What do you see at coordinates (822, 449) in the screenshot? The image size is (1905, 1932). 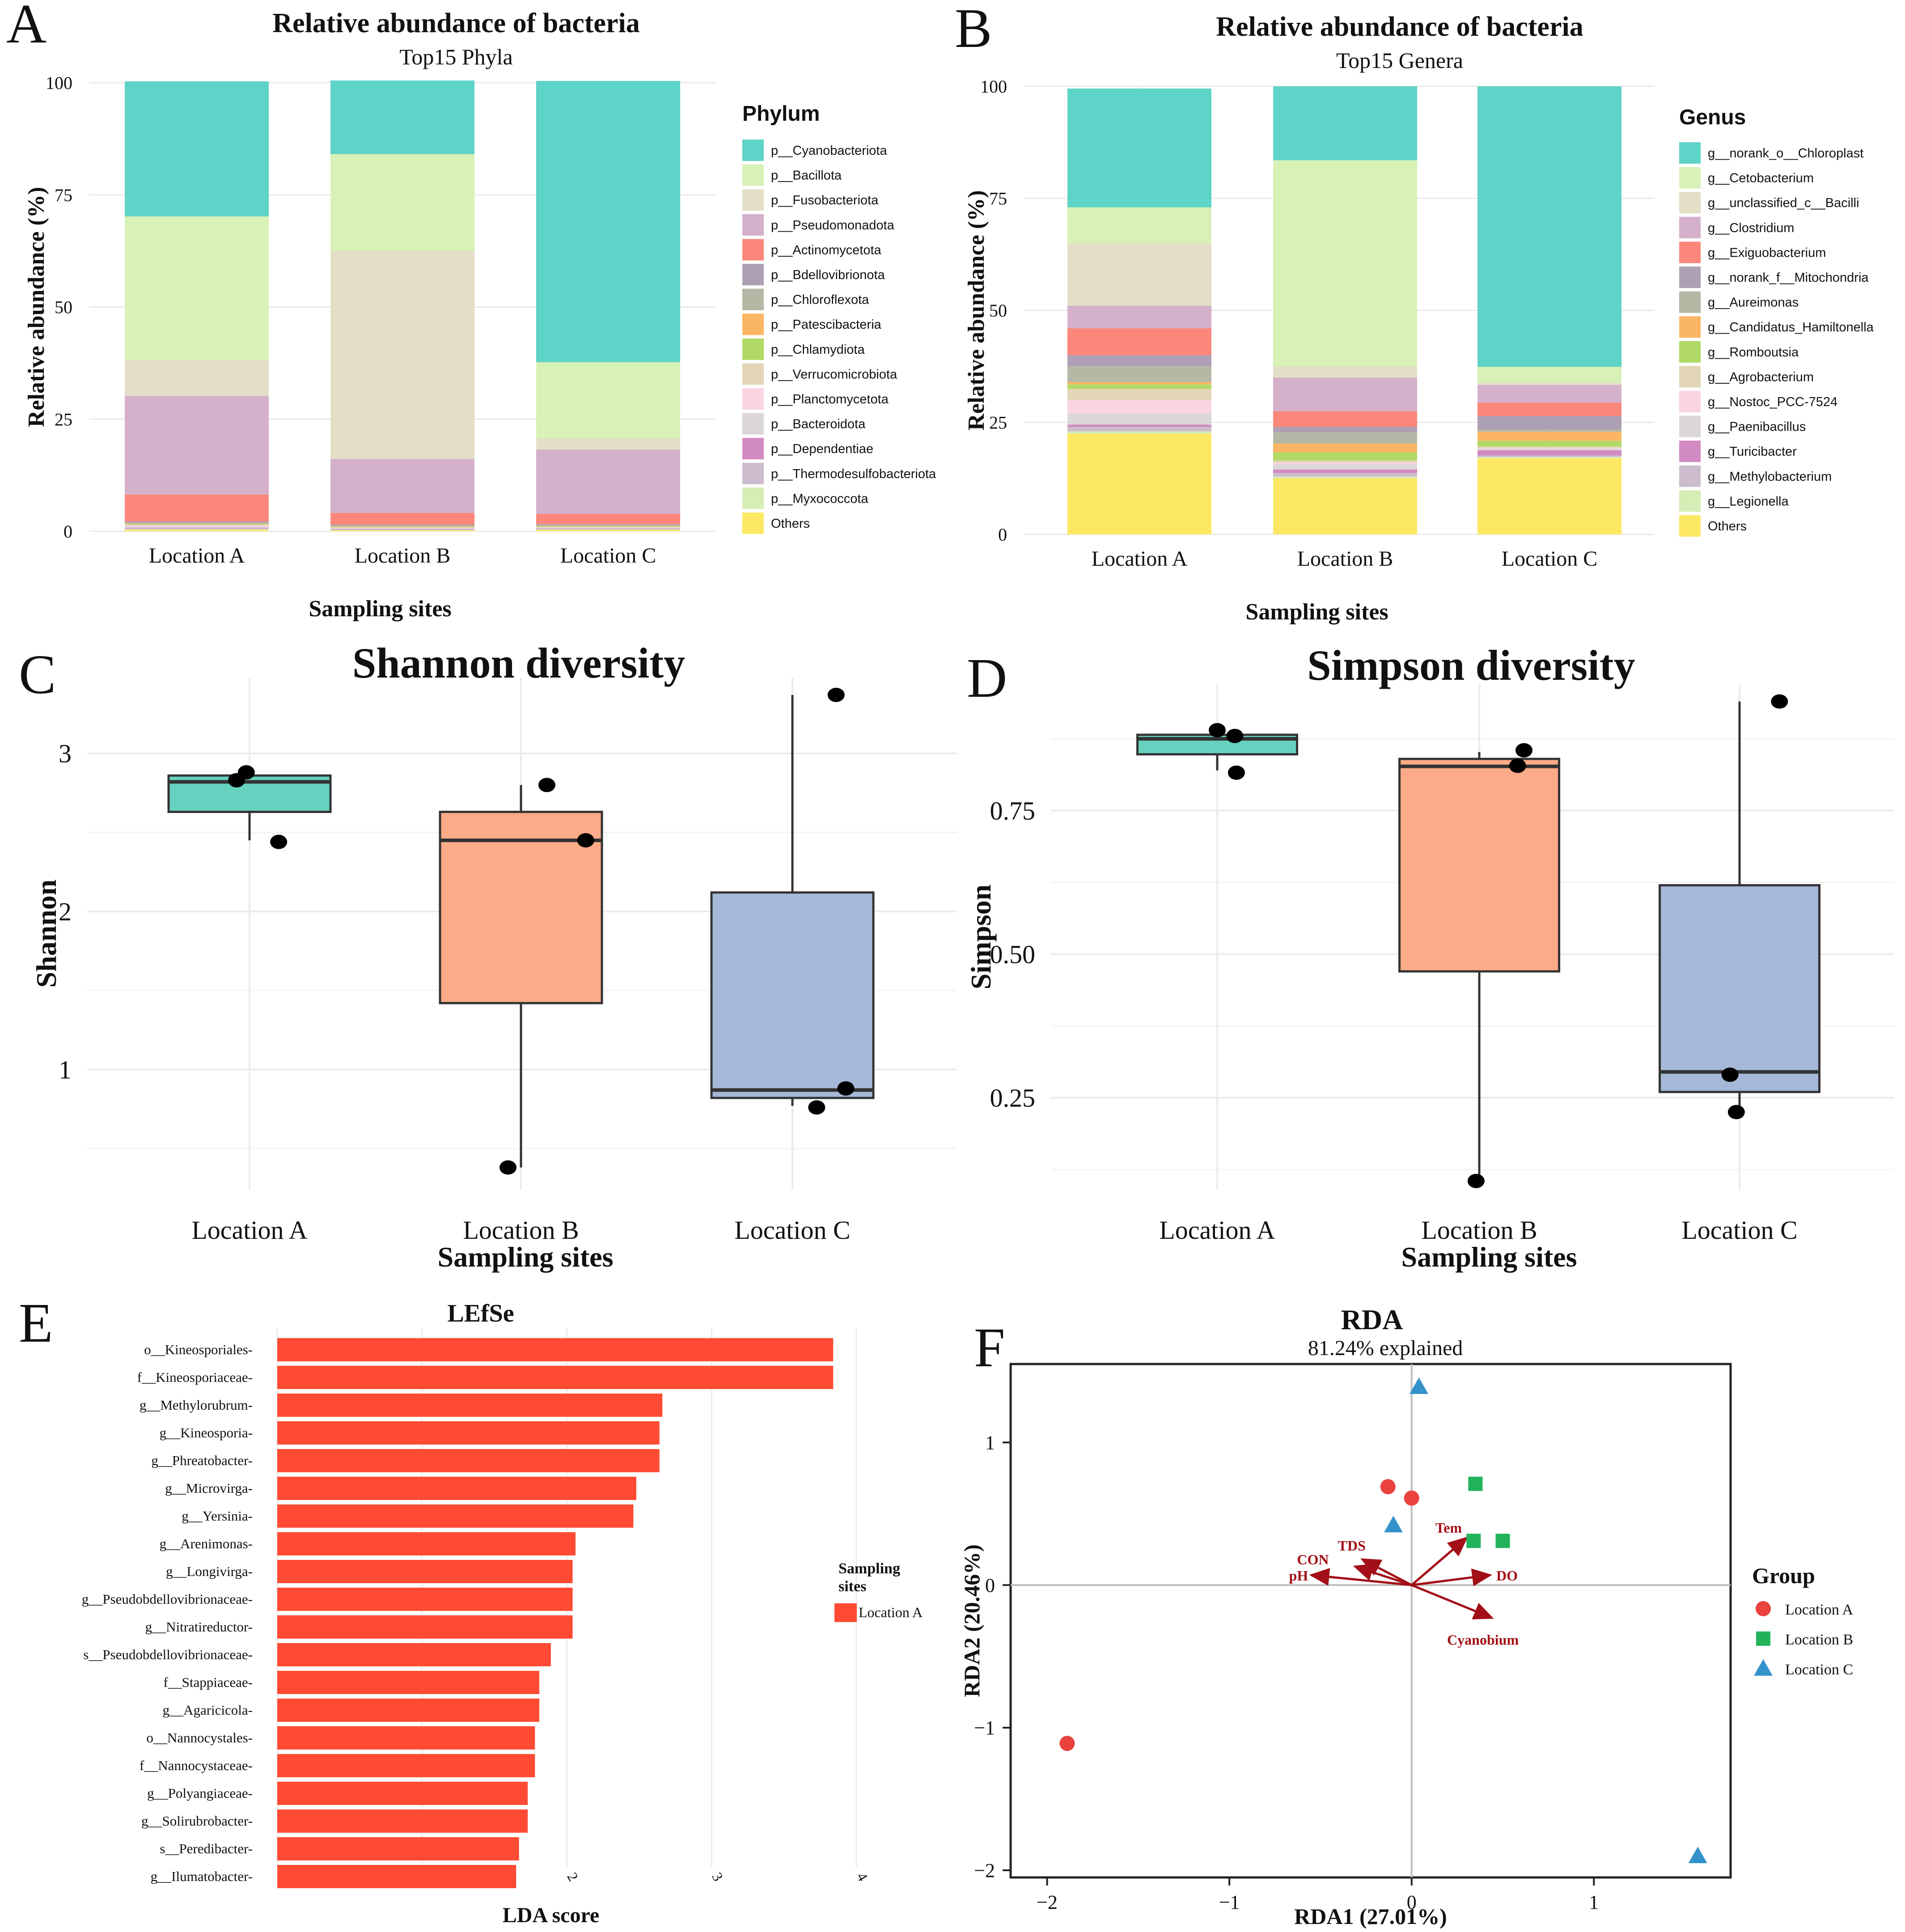 I see `chart-a-legend-label: p__Dependentiae` at bounding box center [822, 449].